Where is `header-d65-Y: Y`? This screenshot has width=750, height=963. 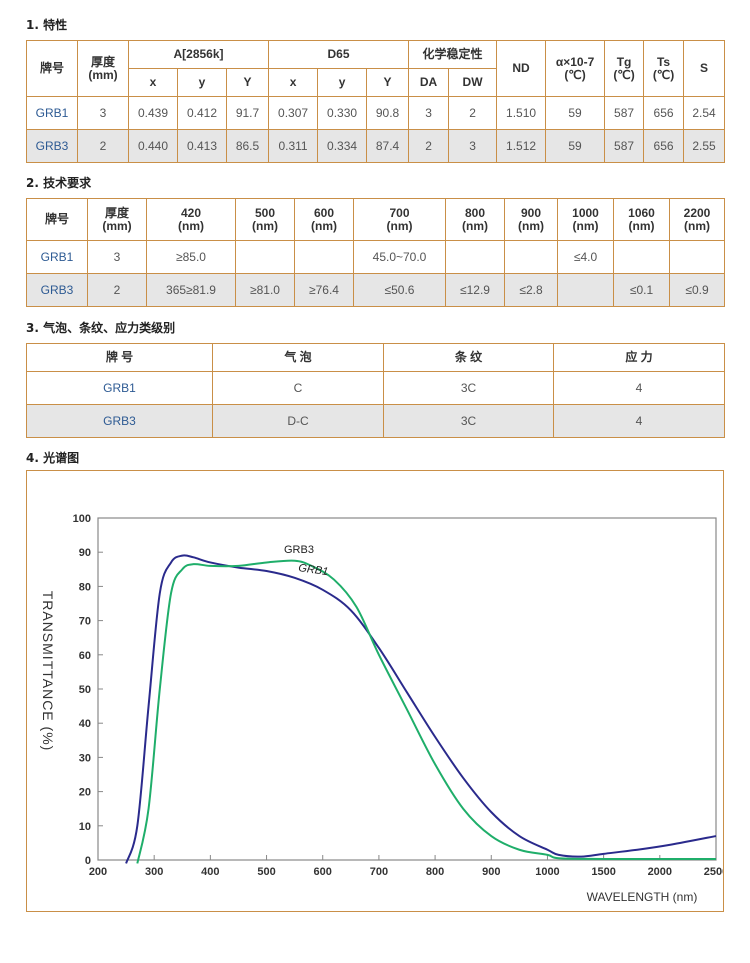
header-d65-Y: Y is located at coordinates (388, 82).